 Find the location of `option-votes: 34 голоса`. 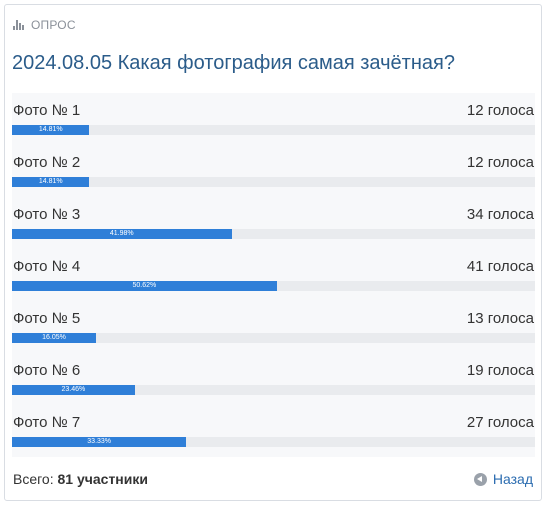

option-votes: 34 голоса is located at coordinates (500, 214).